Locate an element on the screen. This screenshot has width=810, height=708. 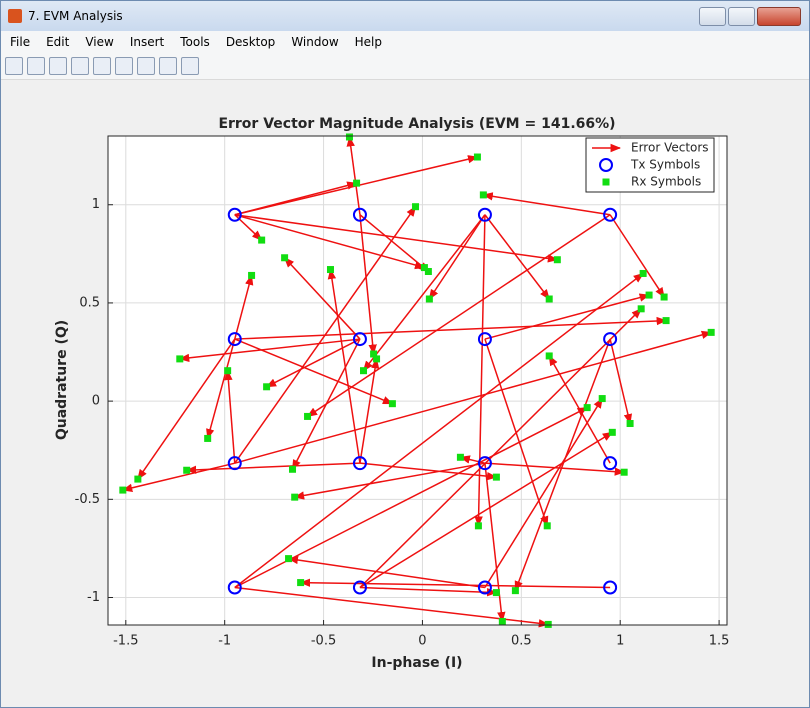
menu-item: Insert is located at coordinates (147, 42).